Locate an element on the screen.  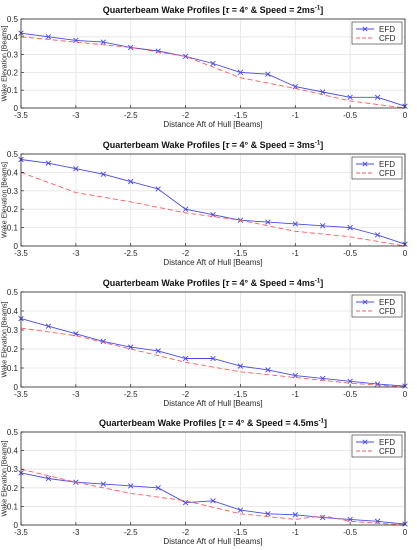
y-tick-label: 0.1 is located at coordinates (13, 506).